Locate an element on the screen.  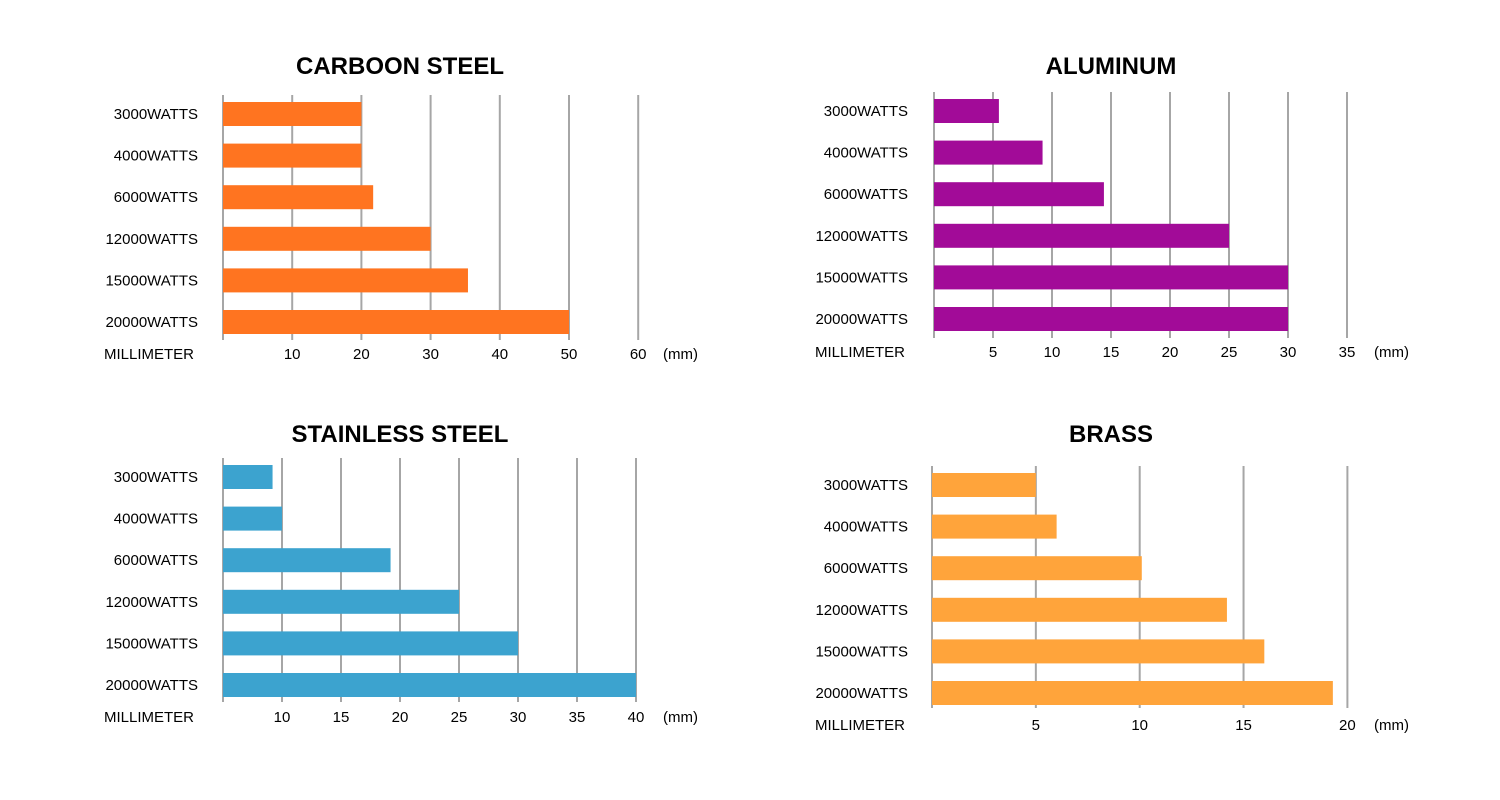
chart-title: STAINLESS STEEL is located at coordinates (400, 434).